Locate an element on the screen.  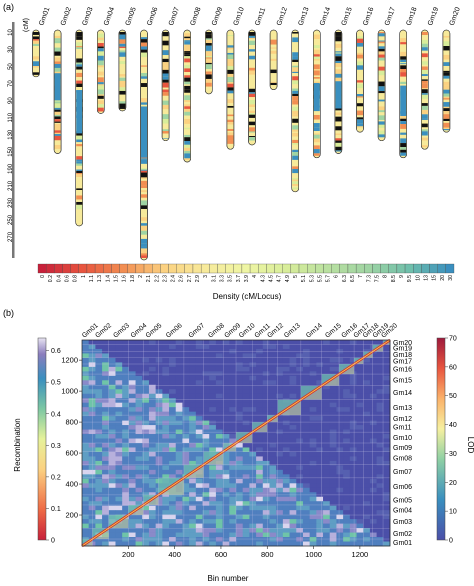
right-chromosome-label: Gm14 is located at coordinates (402, 393).